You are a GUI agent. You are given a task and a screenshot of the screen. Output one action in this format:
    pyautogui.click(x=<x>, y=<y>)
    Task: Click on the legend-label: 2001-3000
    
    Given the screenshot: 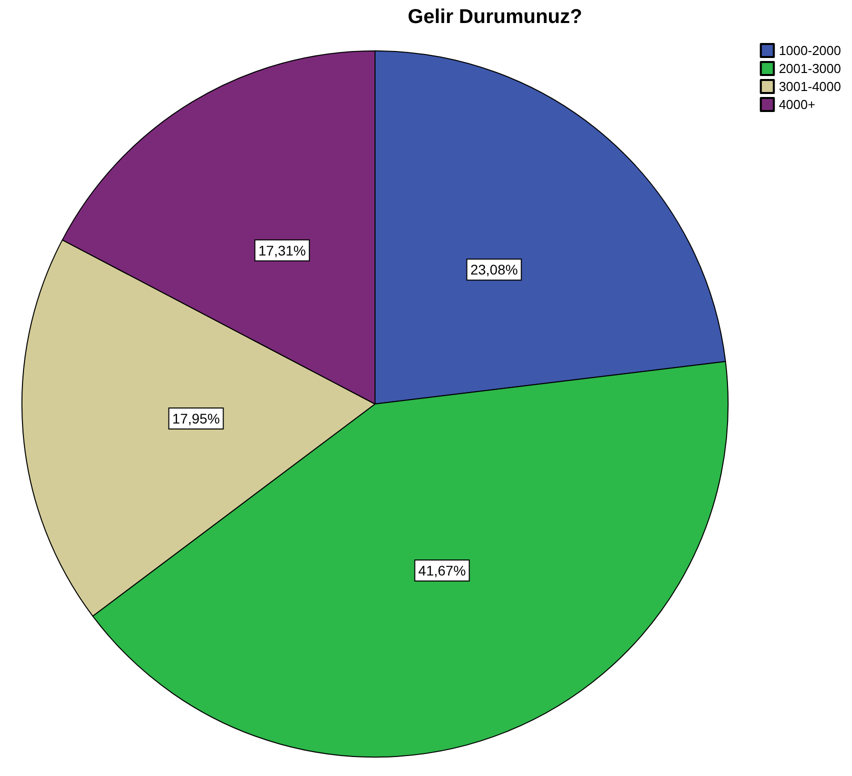 What is the action you would take?
    pyautogui.click(x=810, y=68)
    